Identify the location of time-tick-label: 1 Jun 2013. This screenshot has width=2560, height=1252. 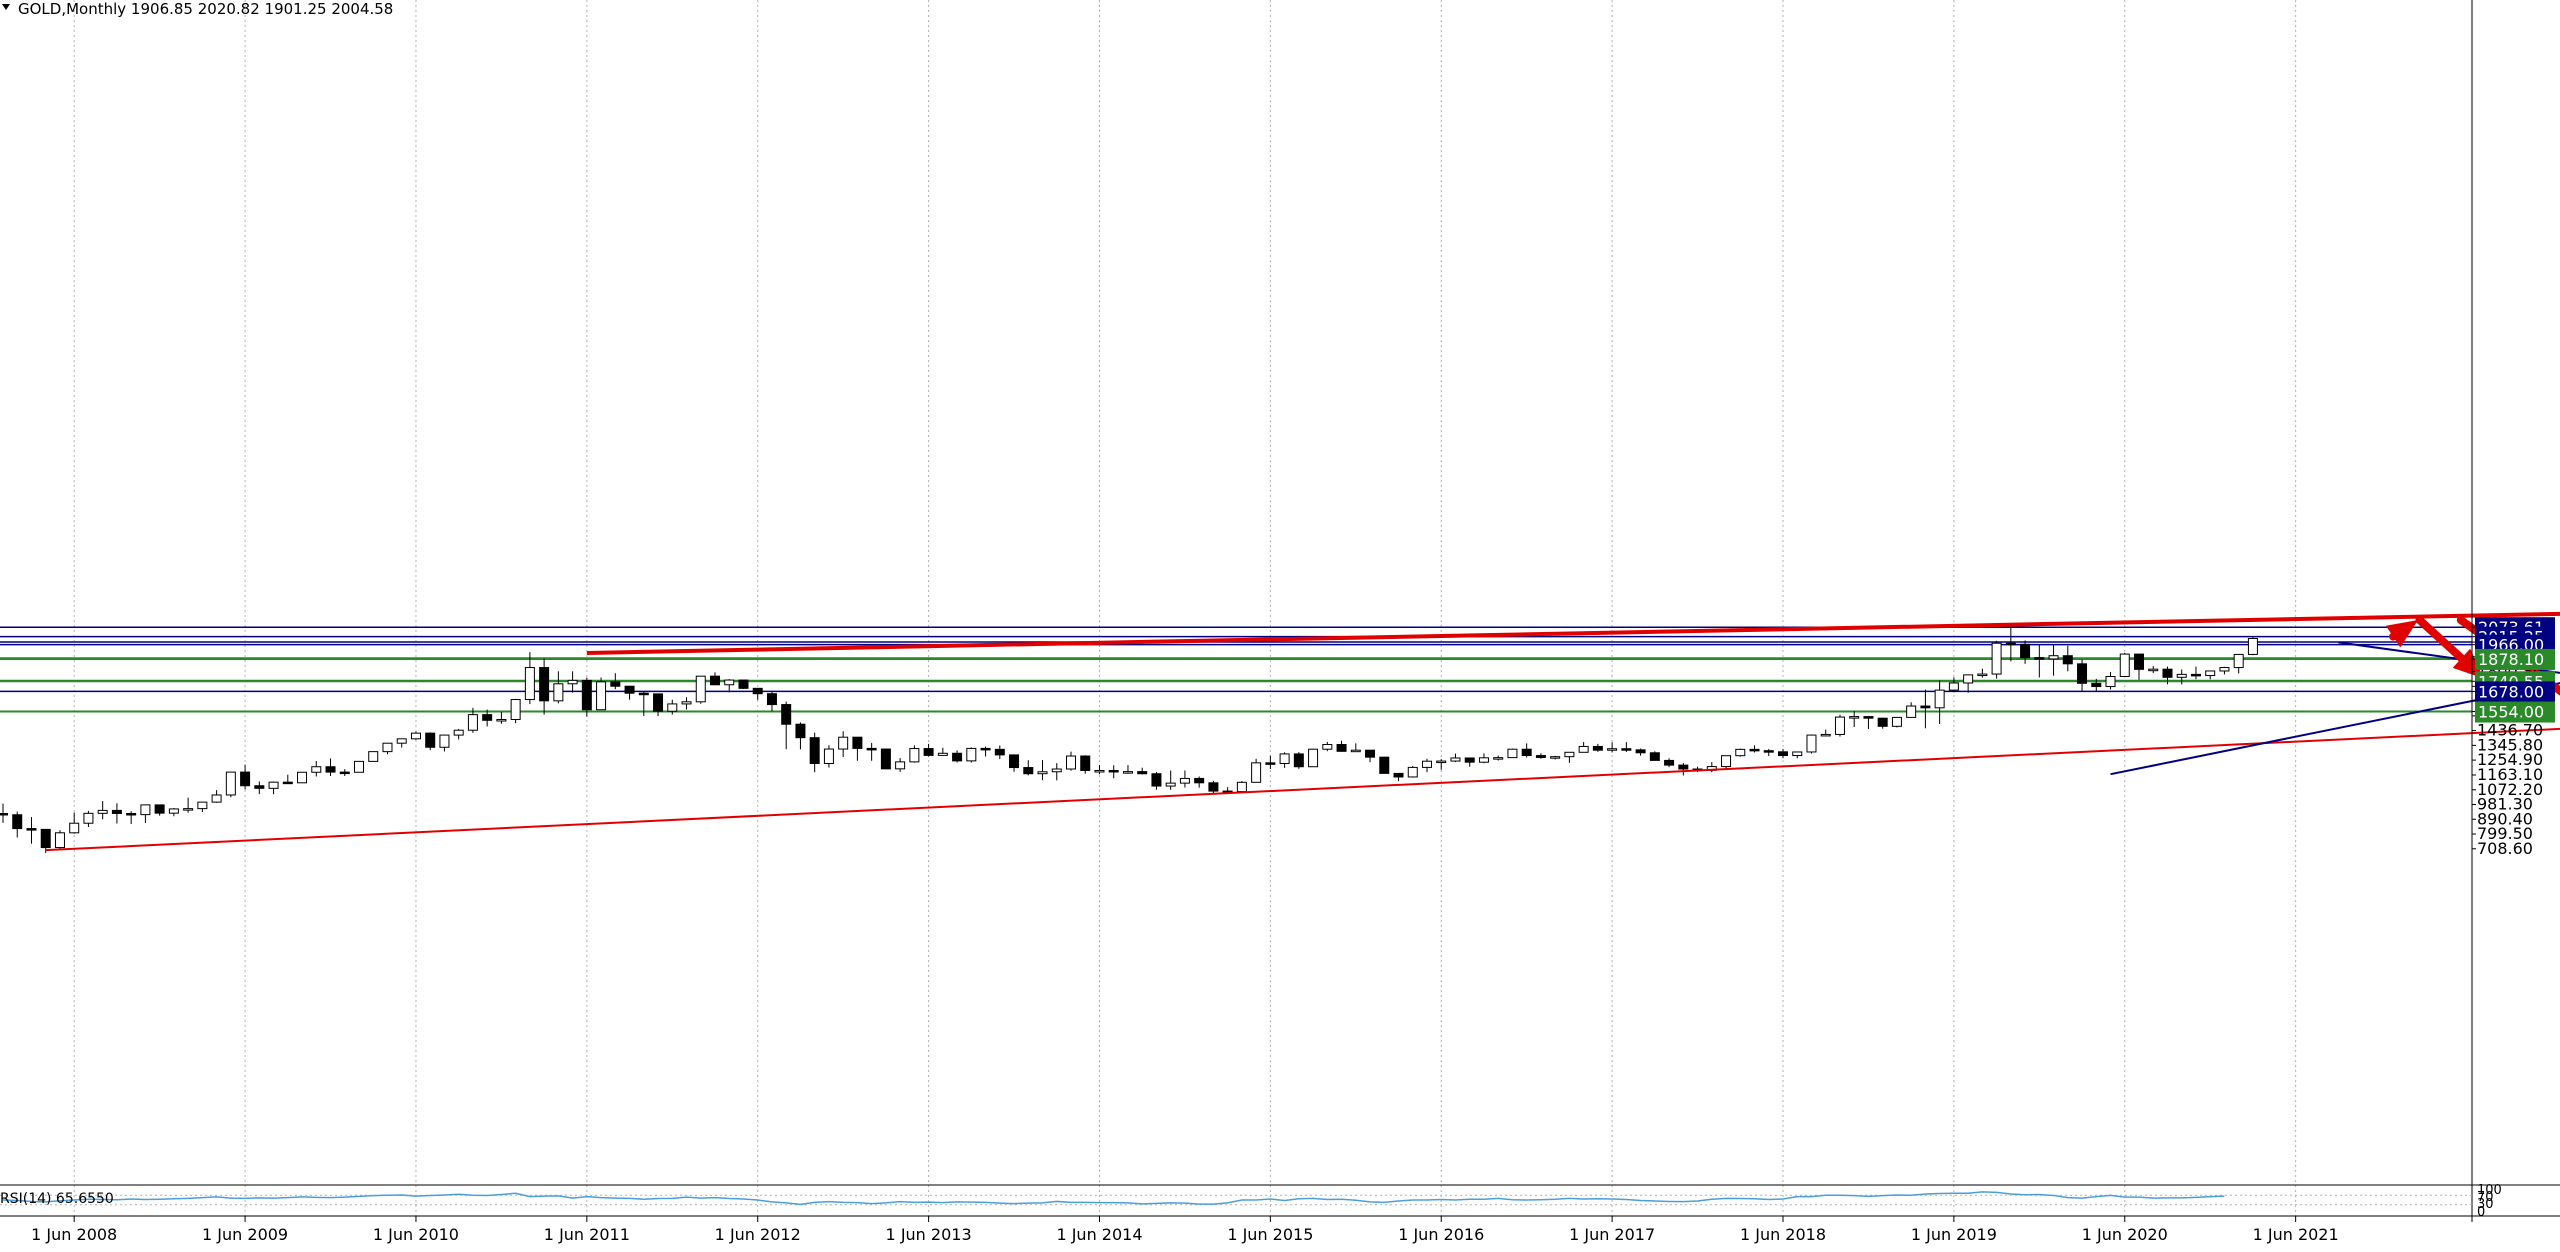
(929, 1234).